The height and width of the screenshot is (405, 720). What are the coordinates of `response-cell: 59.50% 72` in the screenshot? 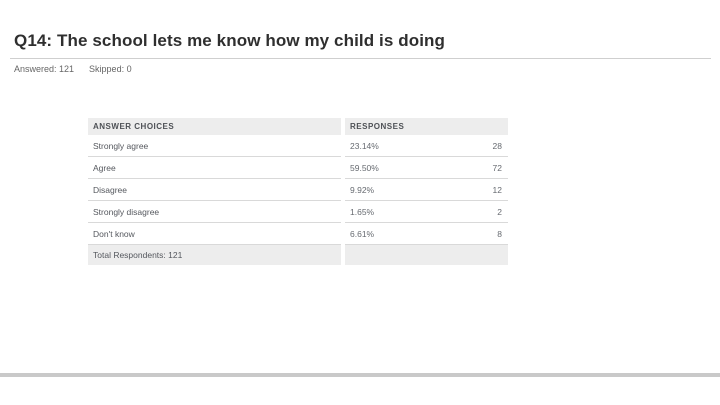 It's located at (426, 168).